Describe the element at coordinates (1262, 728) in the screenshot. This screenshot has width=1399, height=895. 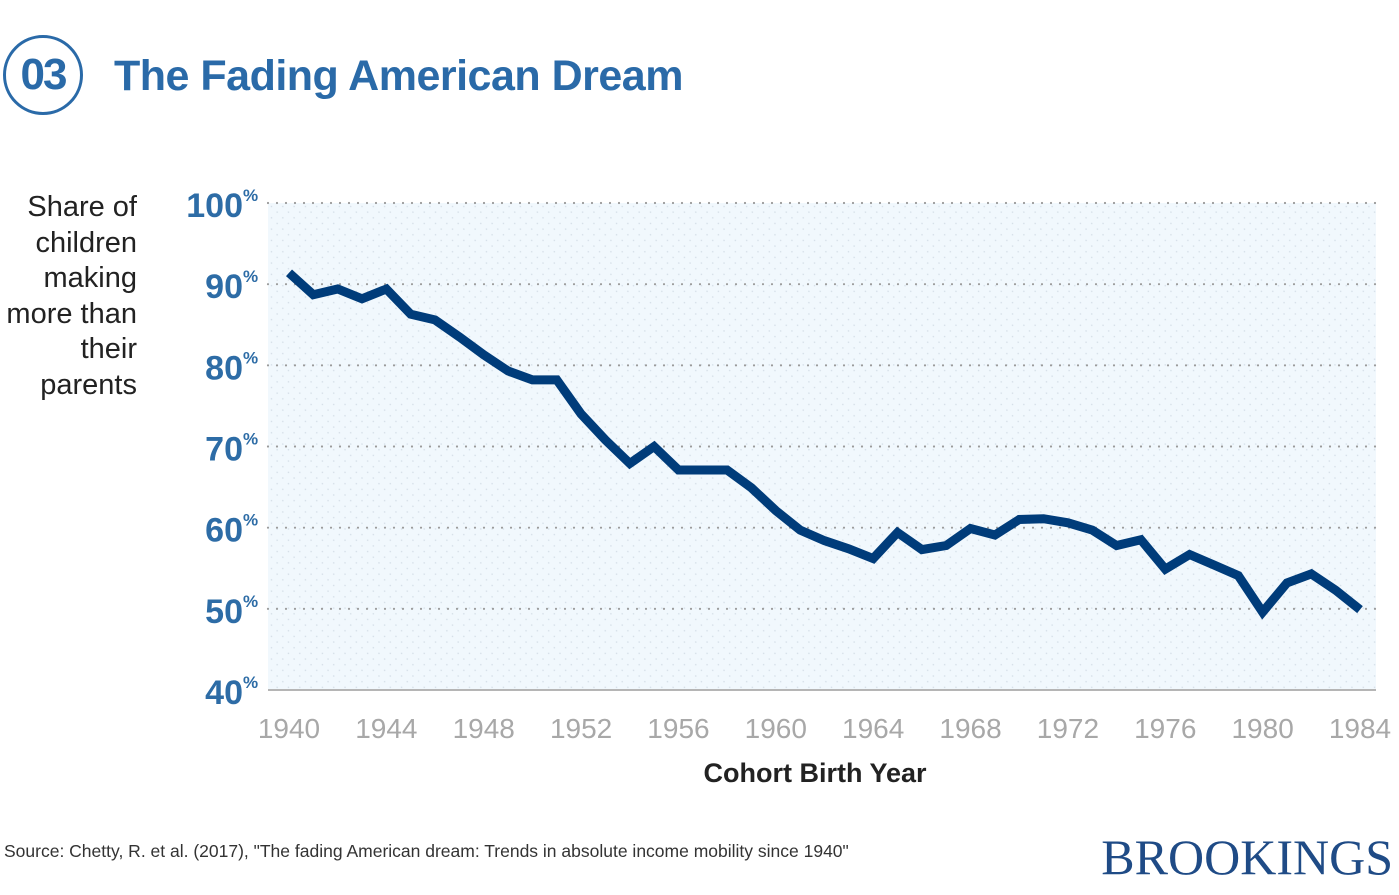
I see `x-tick-label: 1980` at that location.